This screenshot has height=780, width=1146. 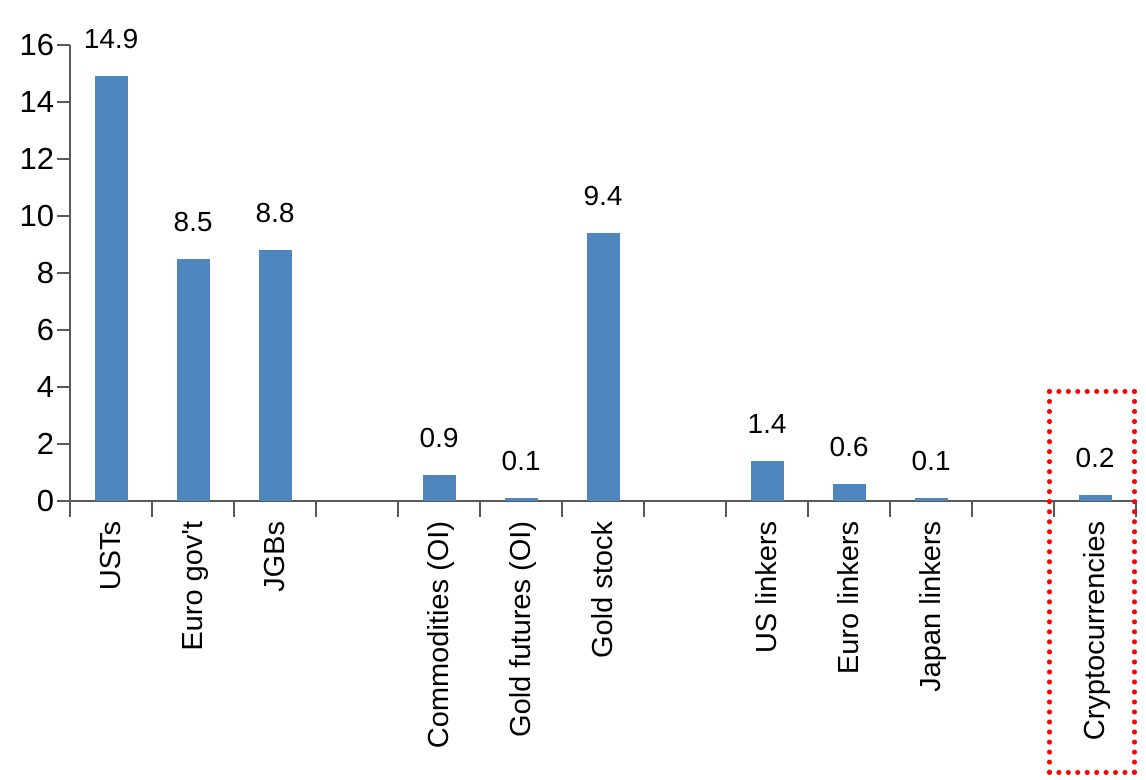 What do you see at coordinates (439, 635) in the screenshot?
I see `x-label-commodities-oi: Commodities (OI)` at bounding box center [439, 635].